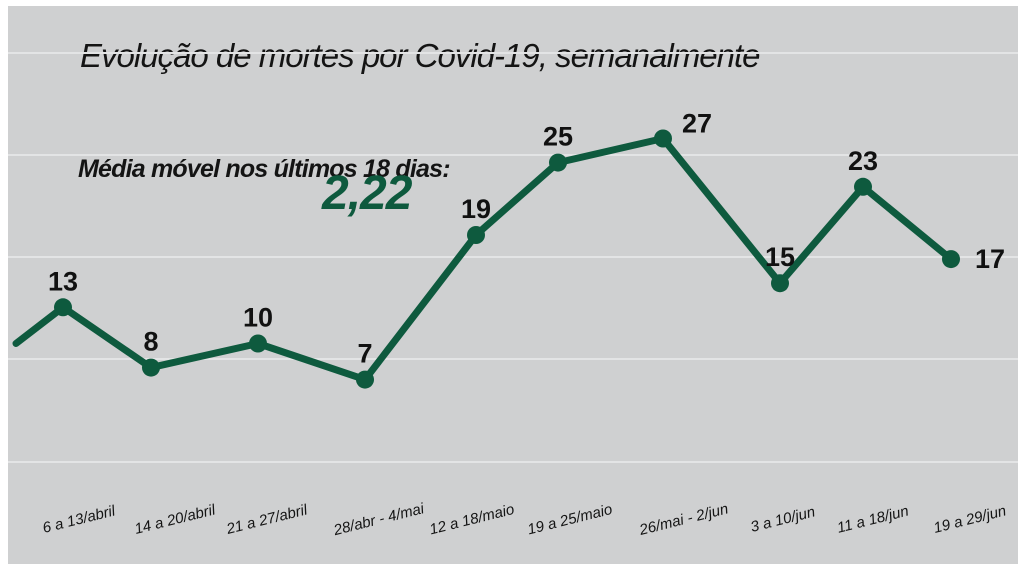 This screenshot has width=1024, height=570. Describe the element at coordinates (63, 281) in the screenshot. I see `data-label: 13` at that location.